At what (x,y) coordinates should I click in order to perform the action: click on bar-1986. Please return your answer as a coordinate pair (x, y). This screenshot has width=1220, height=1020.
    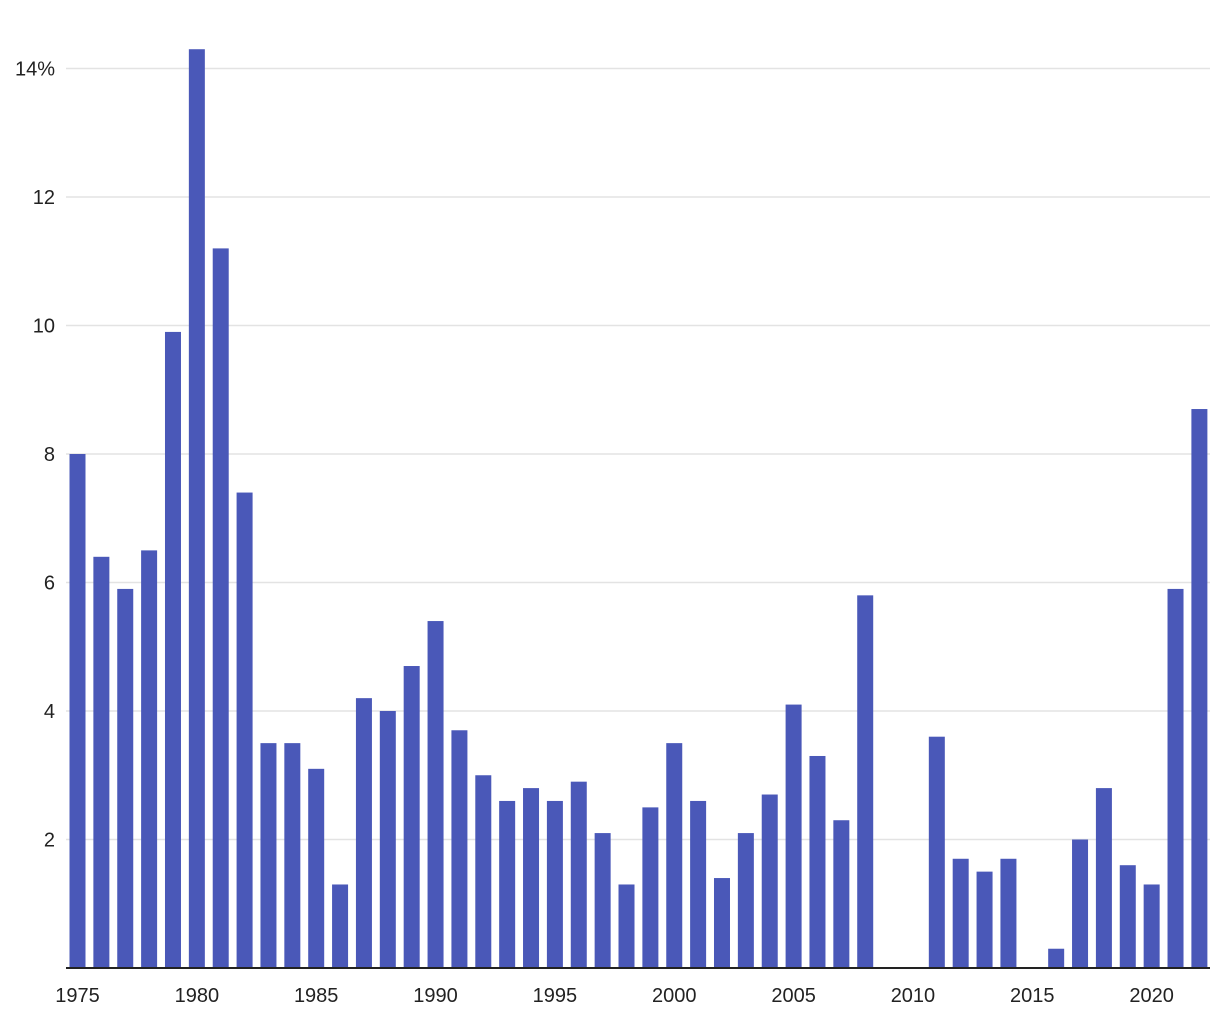
    Looking at the image, I should click on (340, 926).